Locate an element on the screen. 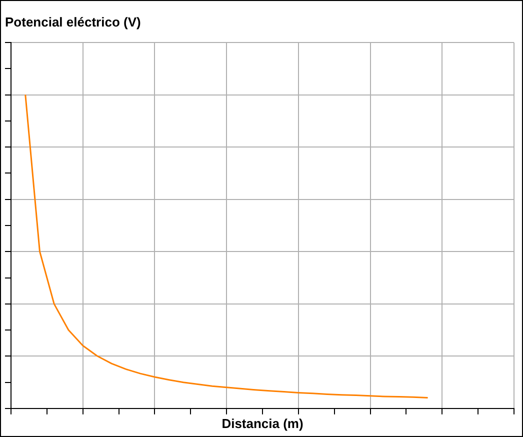 The height and width of the screenshot is (437, 523). chart-title: Potencial eléctrico (V) is located at coordinates (73, 22).